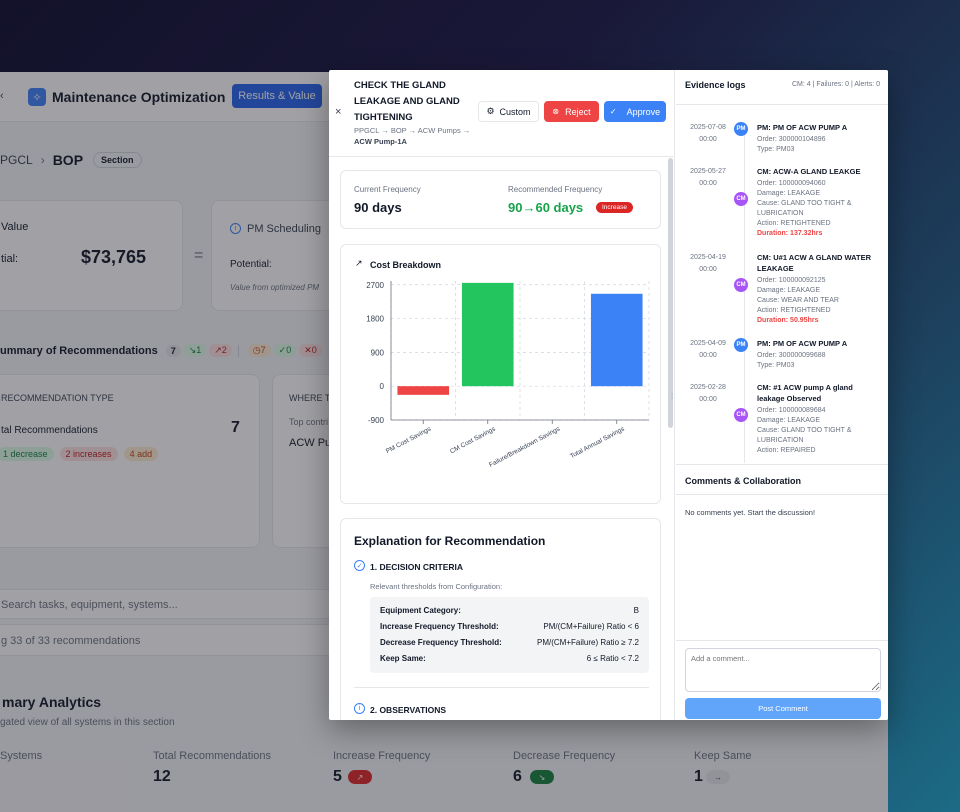 This screenshot has height=812, width=960. What do you see at coordinates (597, 442) in the screenshot?
I see `x-tick-label: Total Annual Savings` at bounding box center [597, 442].